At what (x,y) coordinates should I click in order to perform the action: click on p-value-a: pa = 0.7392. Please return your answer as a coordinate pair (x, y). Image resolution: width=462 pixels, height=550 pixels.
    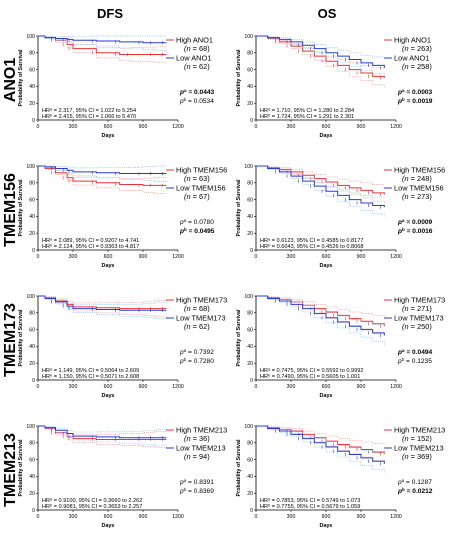
    Looking at the image, I should click on (196, 352).